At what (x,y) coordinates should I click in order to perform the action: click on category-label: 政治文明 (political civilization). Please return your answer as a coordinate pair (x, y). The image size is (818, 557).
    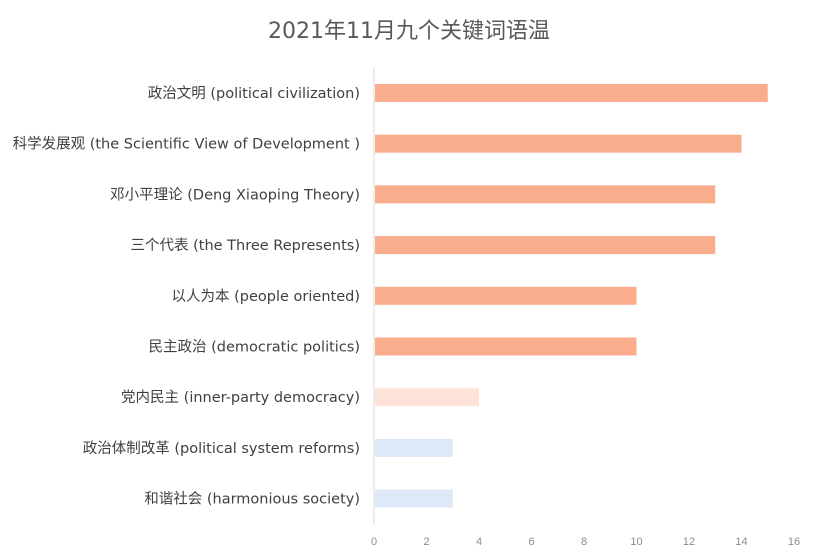
    Looking at the image, I should click on (254, 93).